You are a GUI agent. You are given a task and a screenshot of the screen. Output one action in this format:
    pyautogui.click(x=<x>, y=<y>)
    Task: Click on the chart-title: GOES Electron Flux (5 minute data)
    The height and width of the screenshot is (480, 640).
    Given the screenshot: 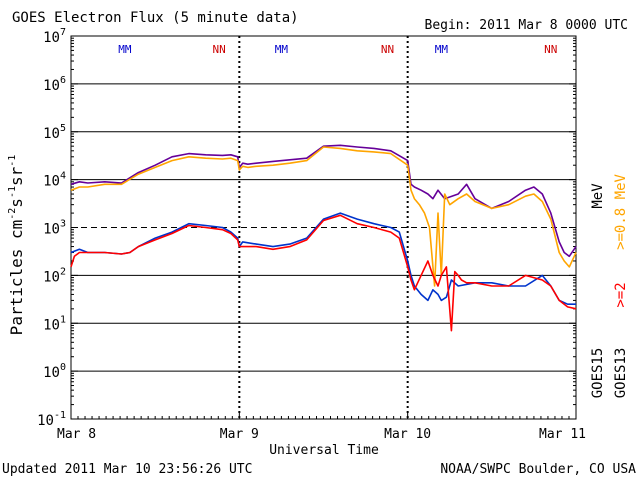 What is the action you would take?
    pyautogui.click(x=155, y=18)
    